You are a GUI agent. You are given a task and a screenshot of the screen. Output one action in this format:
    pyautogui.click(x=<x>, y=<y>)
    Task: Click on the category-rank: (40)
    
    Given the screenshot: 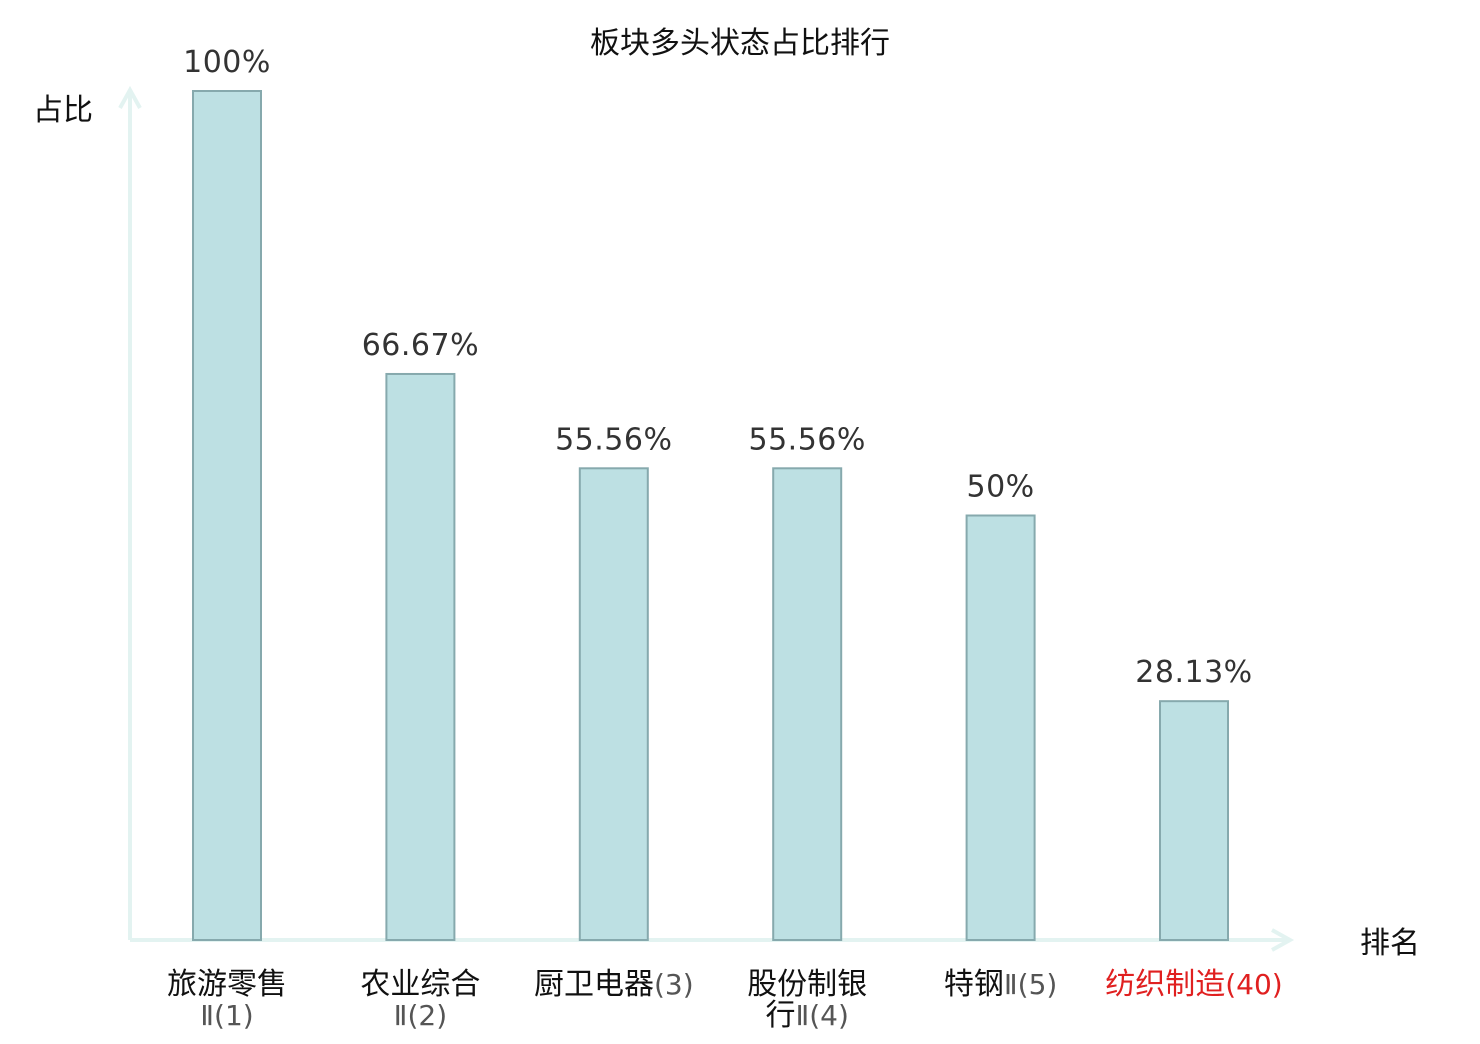 What is the action you would take?
    pyautogui.click(x=1253, y=984)
    